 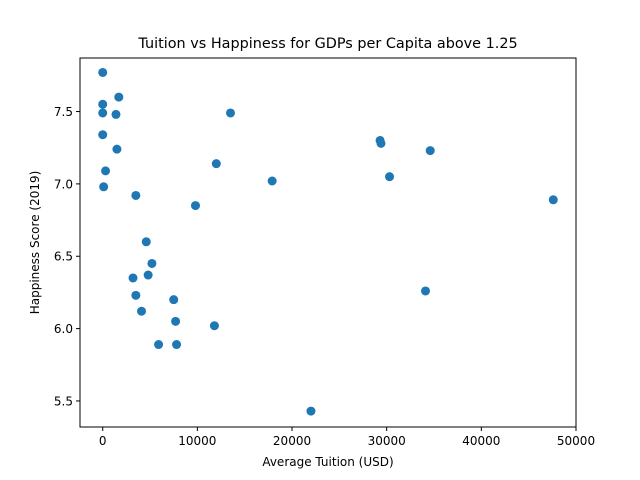 What do you see at coordinates (481, 441) in the screenshot?
I see `x-tick-label: 40000` at bounding box center [481, 441].